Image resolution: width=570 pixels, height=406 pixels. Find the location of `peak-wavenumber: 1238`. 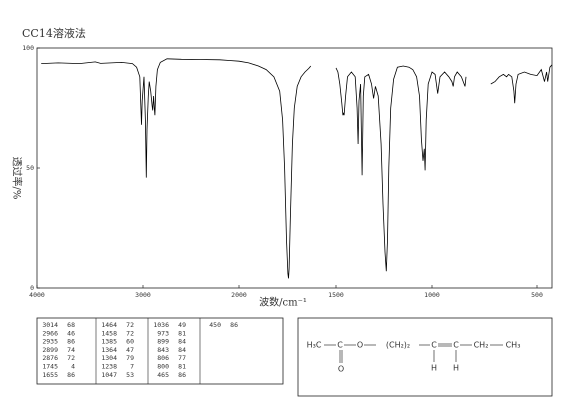

peak-wavenumber: 1238 is located at coordinates (109, 367).